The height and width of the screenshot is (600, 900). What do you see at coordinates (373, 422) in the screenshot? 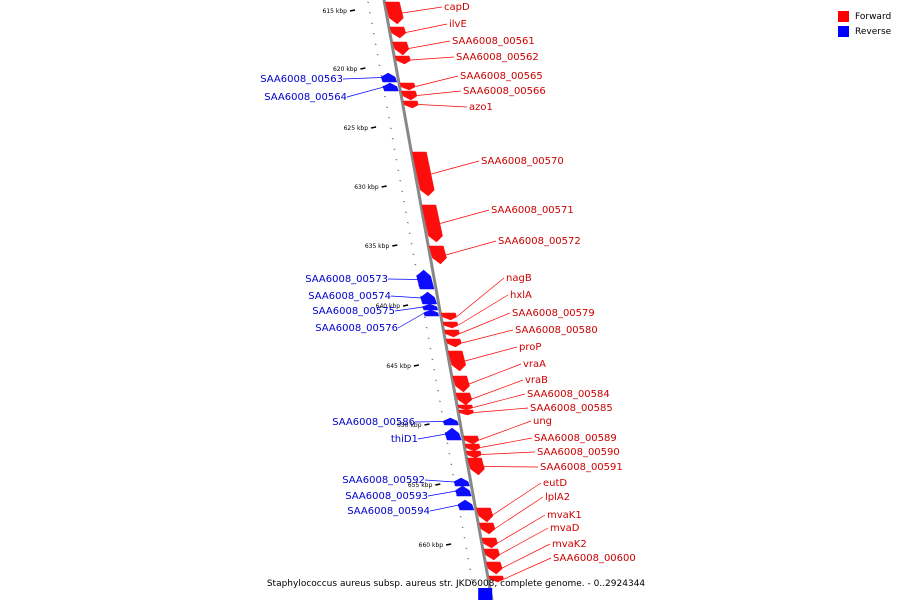
I see `gene-label-saa6008_00586: SAA6008_00586` at bounding box center [373, 422].